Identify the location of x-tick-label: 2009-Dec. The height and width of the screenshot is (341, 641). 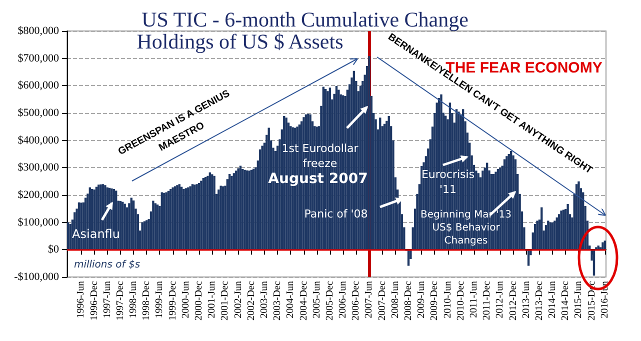
(434, 300).